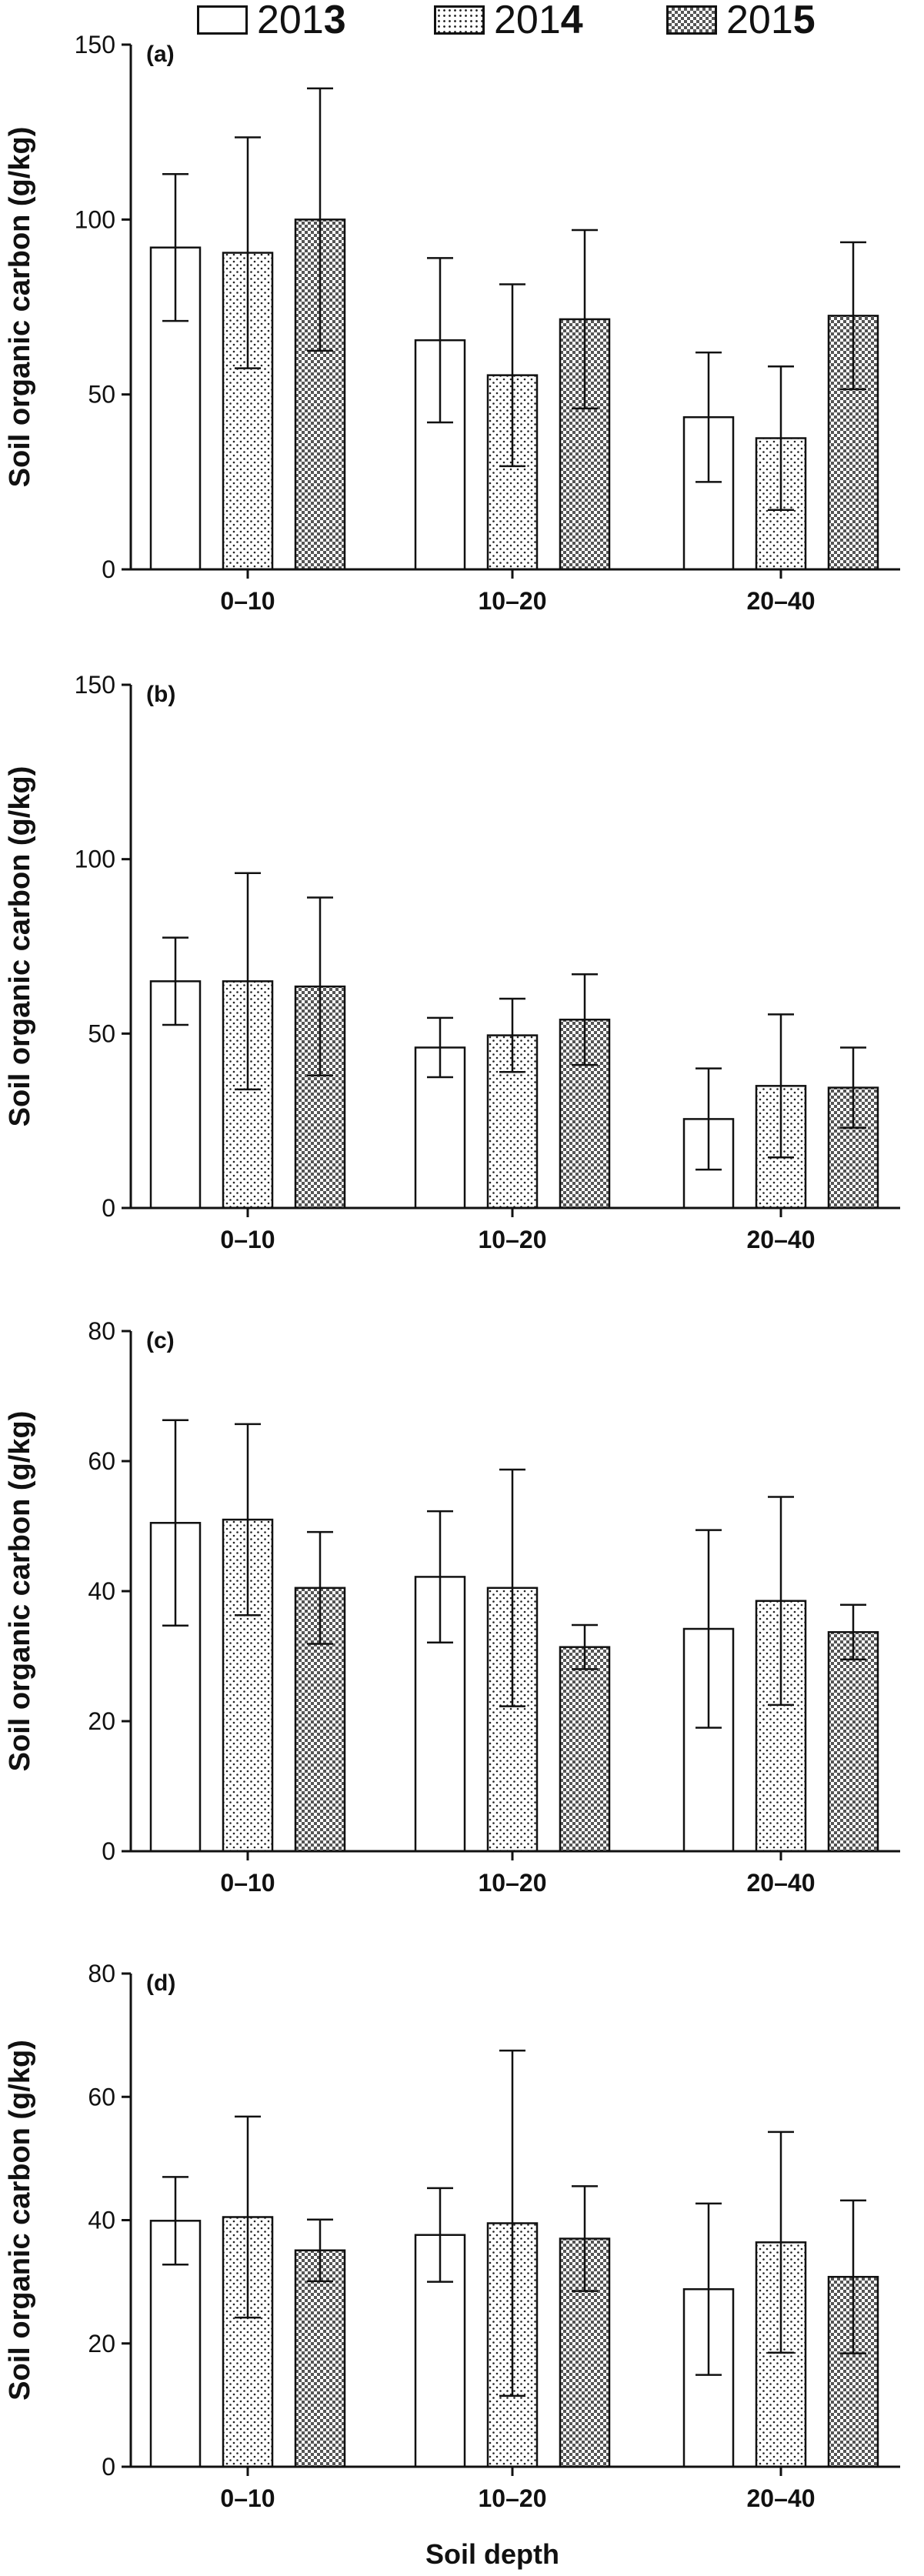 This screenshot has width=924, height=2576. I want to click on legend: 2013 2014 2015, so click(462, 23).